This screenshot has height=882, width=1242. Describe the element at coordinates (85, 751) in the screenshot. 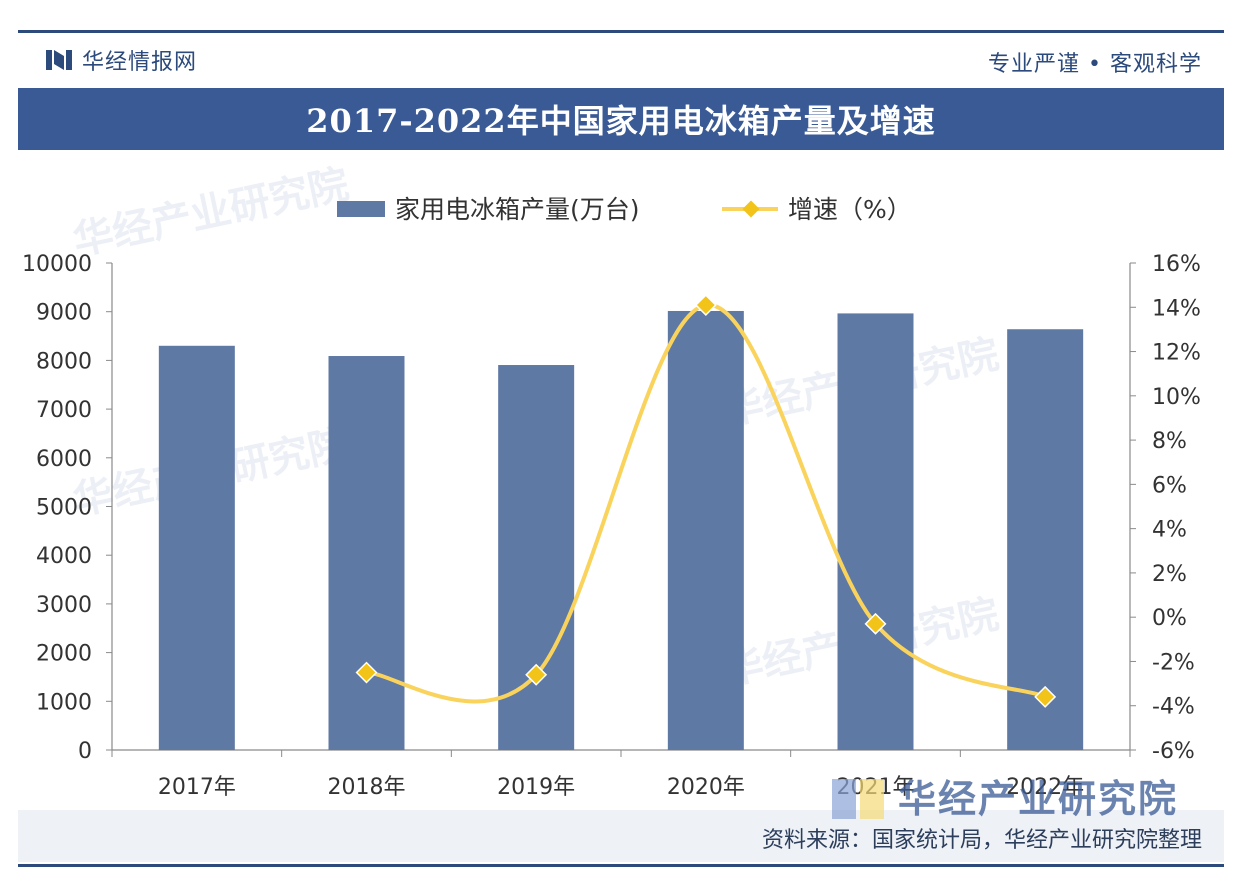

I see `left-tick-label: 0` at that location.